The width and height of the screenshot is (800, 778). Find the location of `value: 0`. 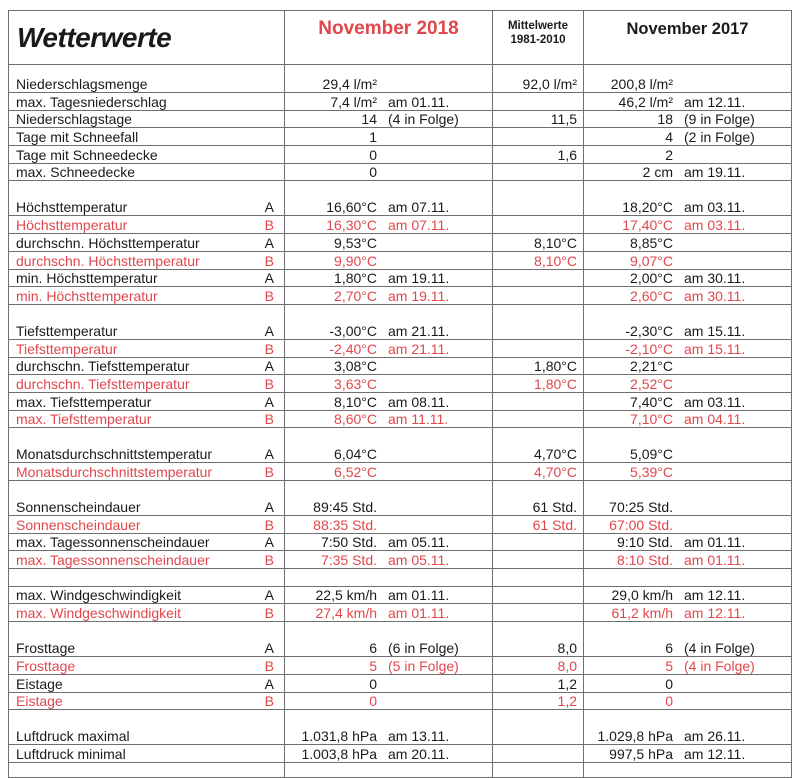

value: 0 is located at coordinates (669, 701).